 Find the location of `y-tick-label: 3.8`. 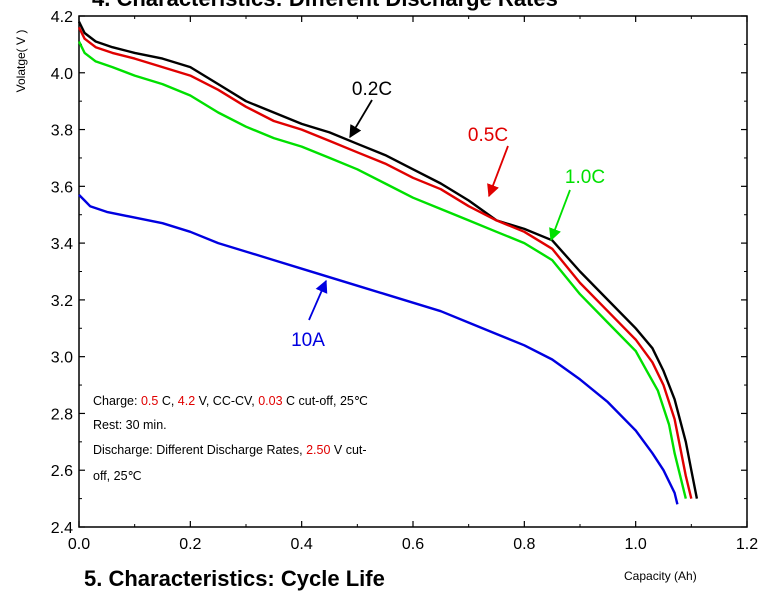

y-tick-label: 3.8 is located at coordinates (62, 131).